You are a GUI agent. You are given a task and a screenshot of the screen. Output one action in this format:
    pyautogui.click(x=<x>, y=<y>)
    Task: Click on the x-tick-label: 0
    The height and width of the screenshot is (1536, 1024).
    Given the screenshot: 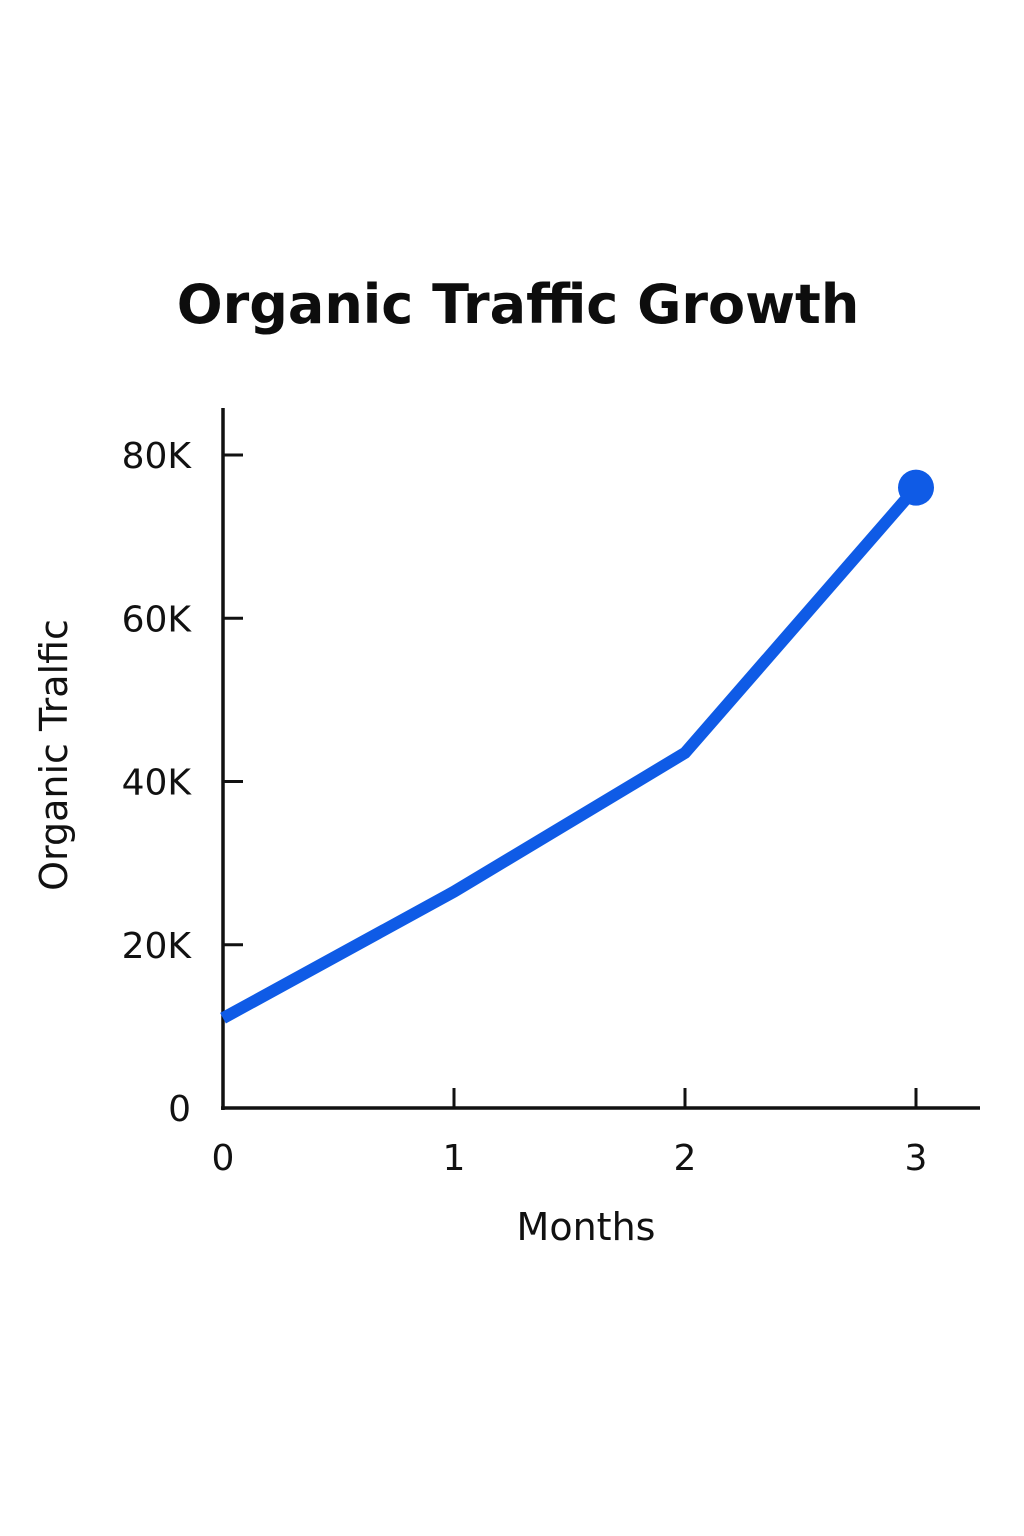 What is the action you would take?
    pyautogui.click(x=223, y=1158)
    